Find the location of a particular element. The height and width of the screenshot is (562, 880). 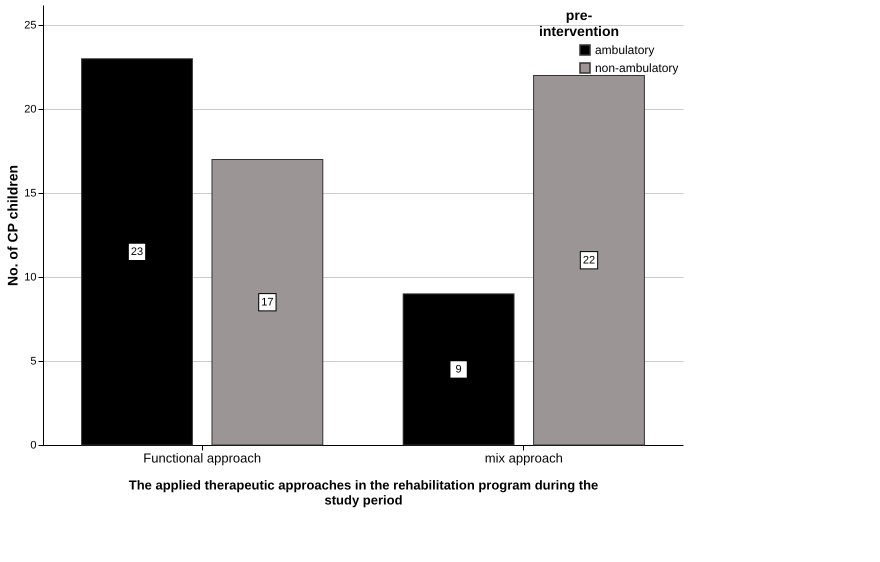

y-tick-label: 20 is located at coordinates (30, 110).